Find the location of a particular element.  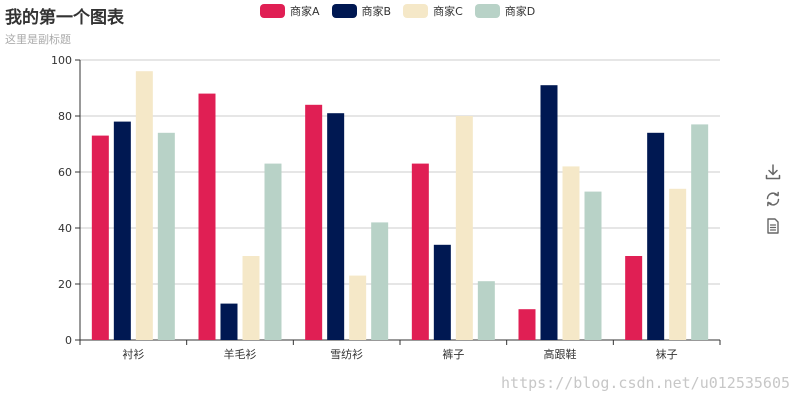

bar-商家A-羊毛衫 is located at coordinates (207, 216).